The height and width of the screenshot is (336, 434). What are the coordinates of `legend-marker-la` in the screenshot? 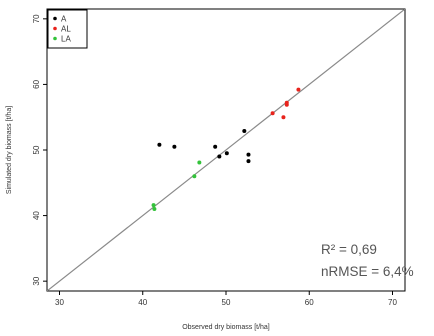 It's located at (55, 38).